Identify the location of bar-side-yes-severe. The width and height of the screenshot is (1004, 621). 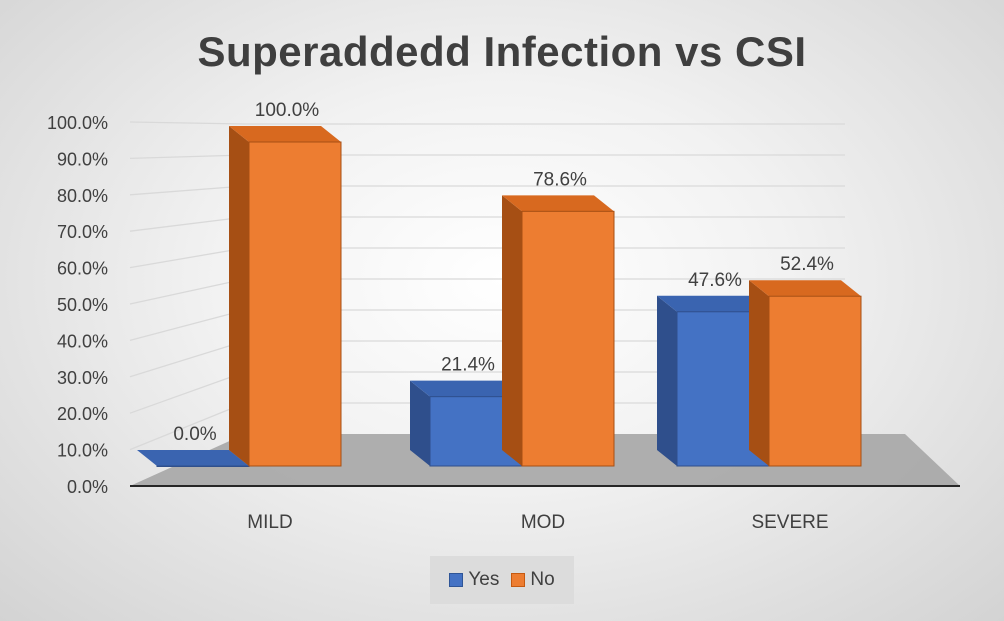
(667, 380).